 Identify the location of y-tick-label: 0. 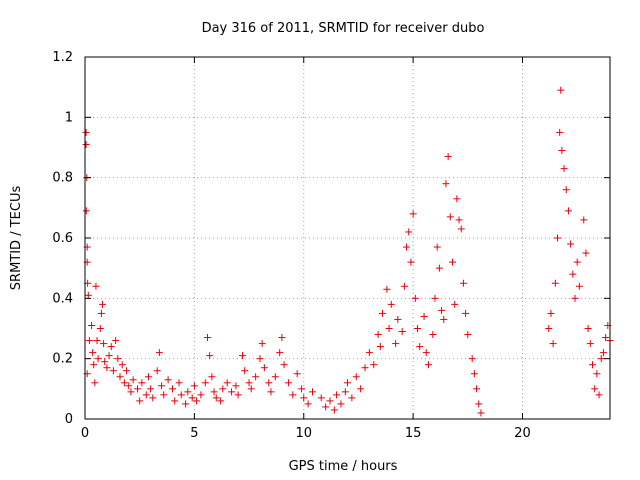
(69, 419).